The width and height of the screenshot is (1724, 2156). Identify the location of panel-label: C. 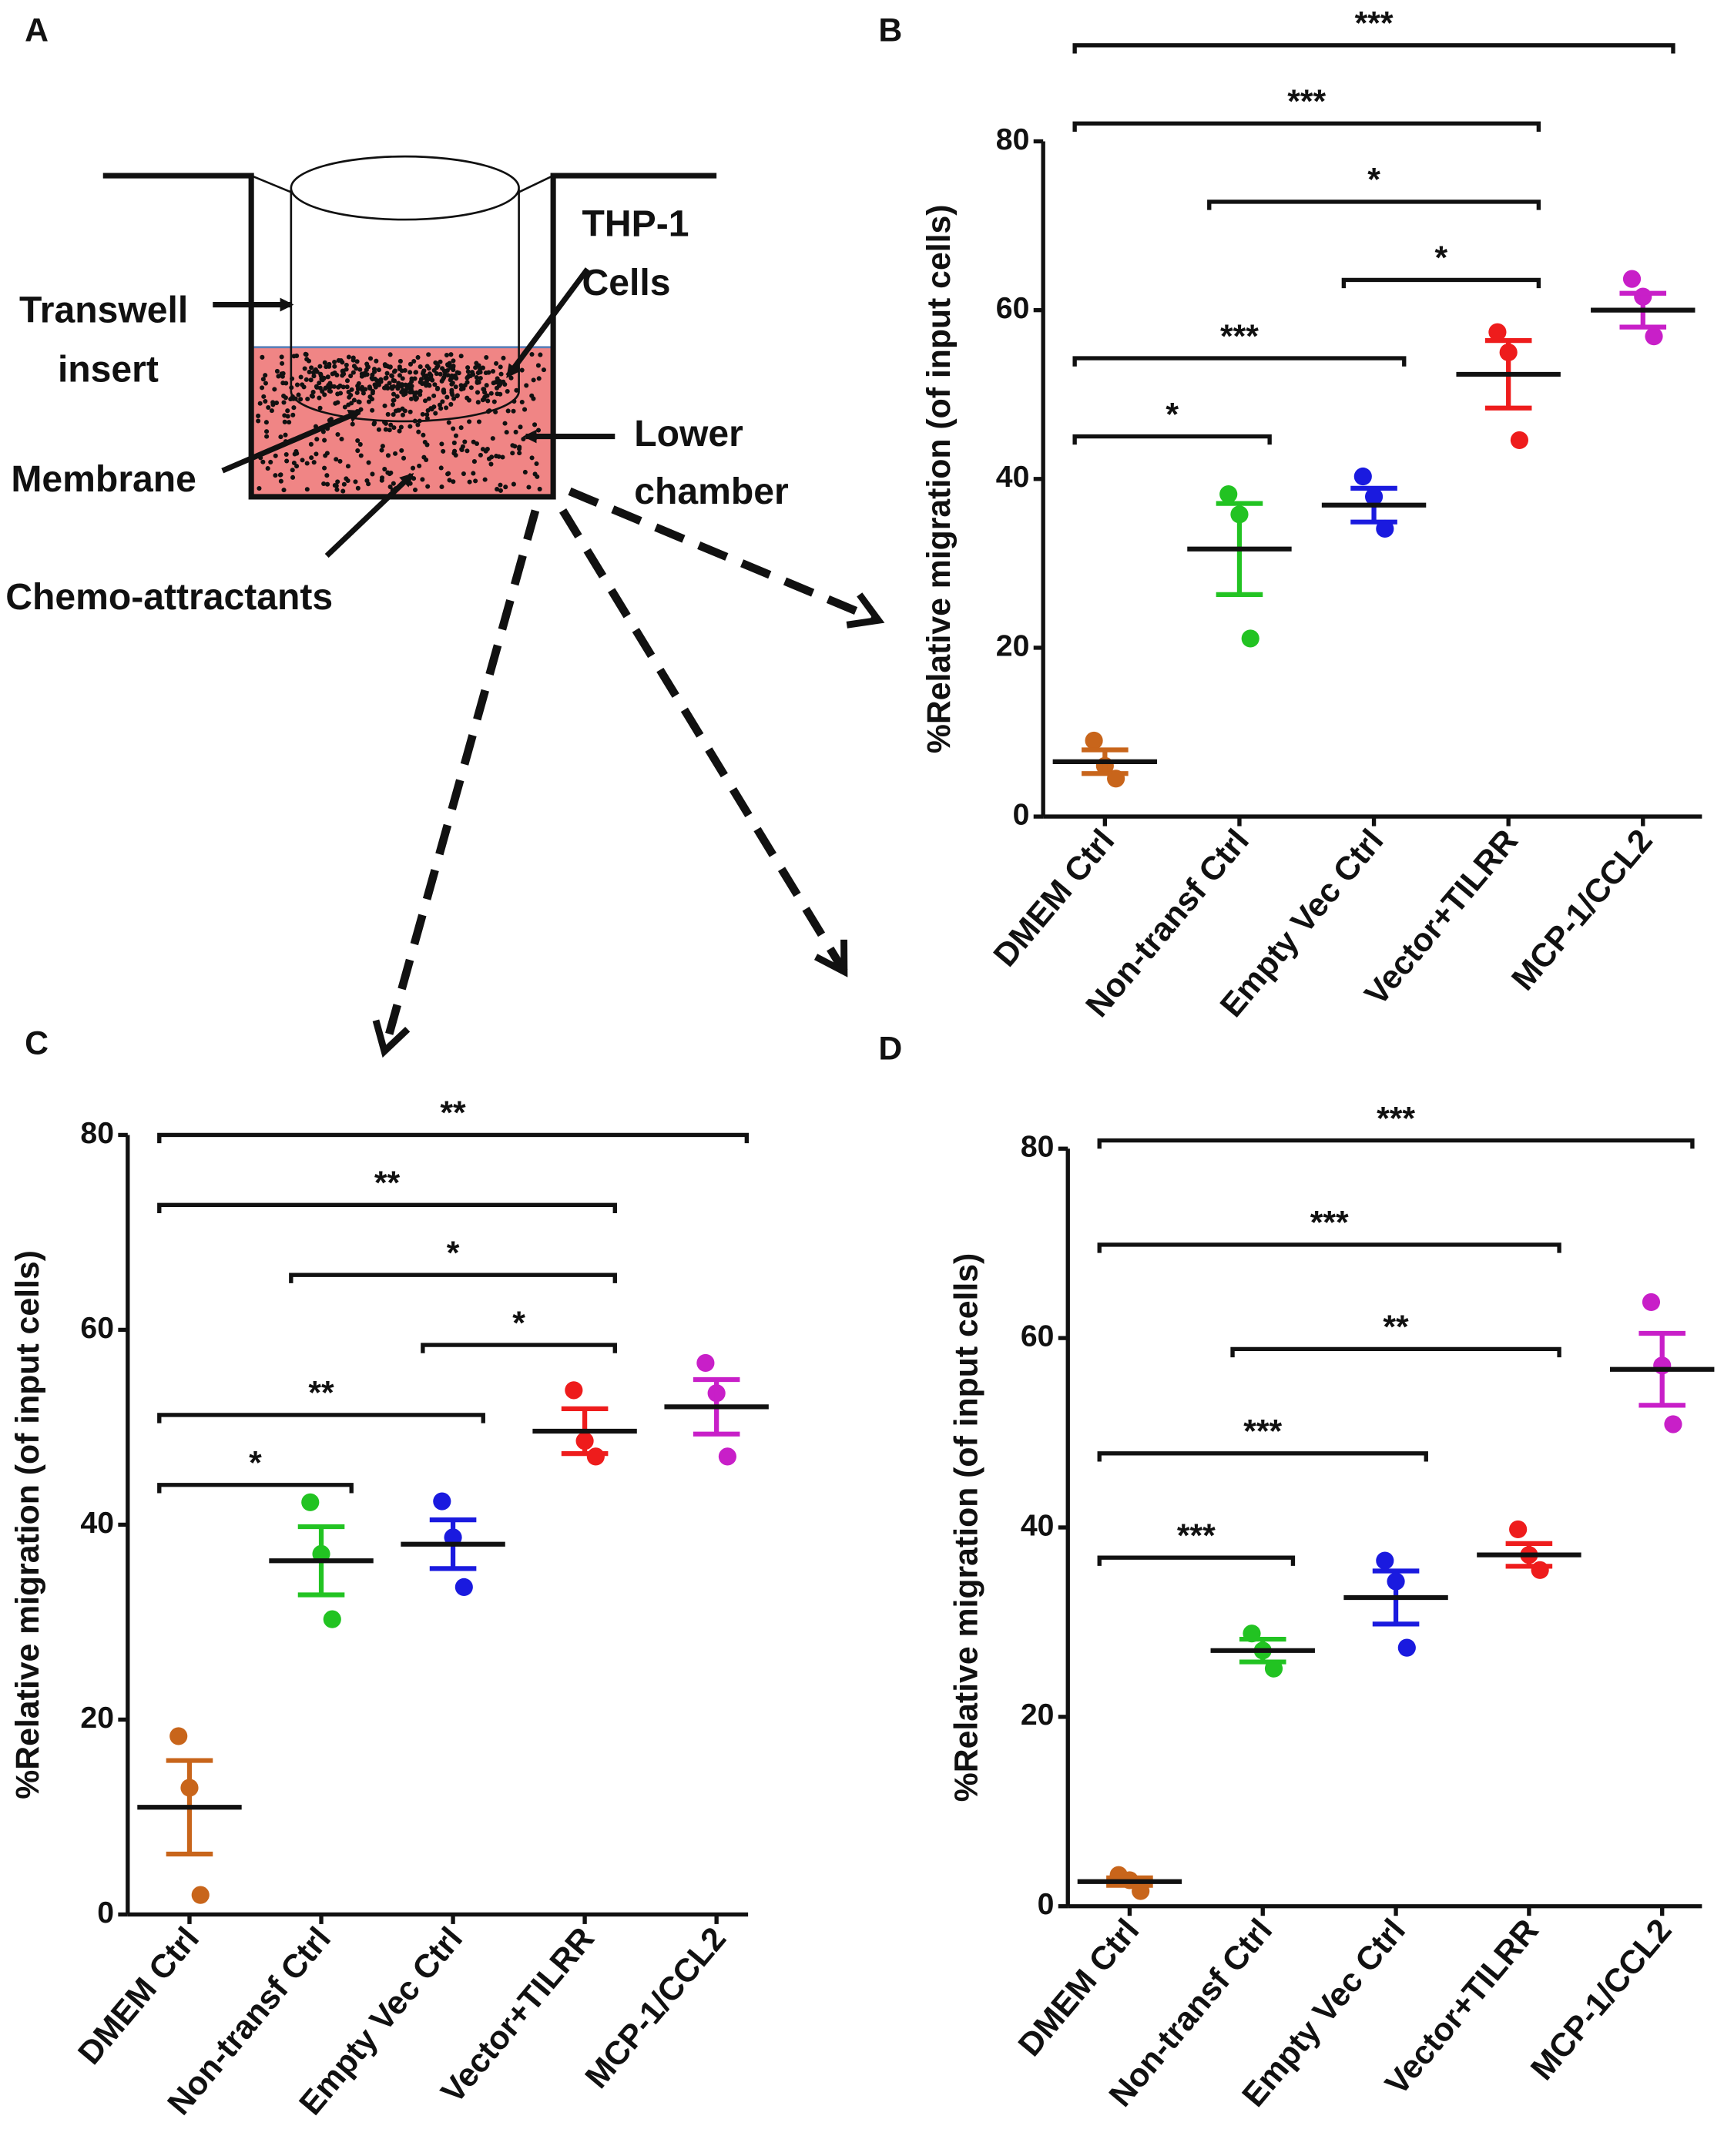
(37, 1042).